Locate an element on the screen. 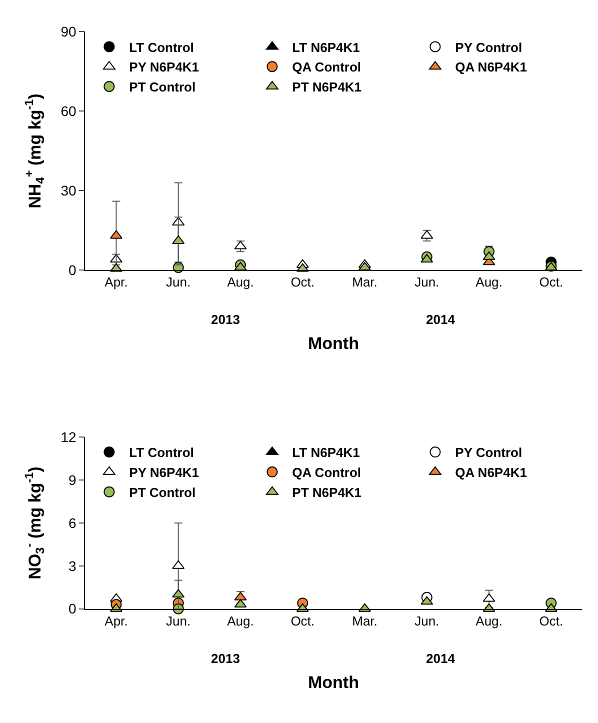 Image resolution: width=598 pixels, height=723 pixels. y-tick-label: 9 is located at coordinates (72, 480).